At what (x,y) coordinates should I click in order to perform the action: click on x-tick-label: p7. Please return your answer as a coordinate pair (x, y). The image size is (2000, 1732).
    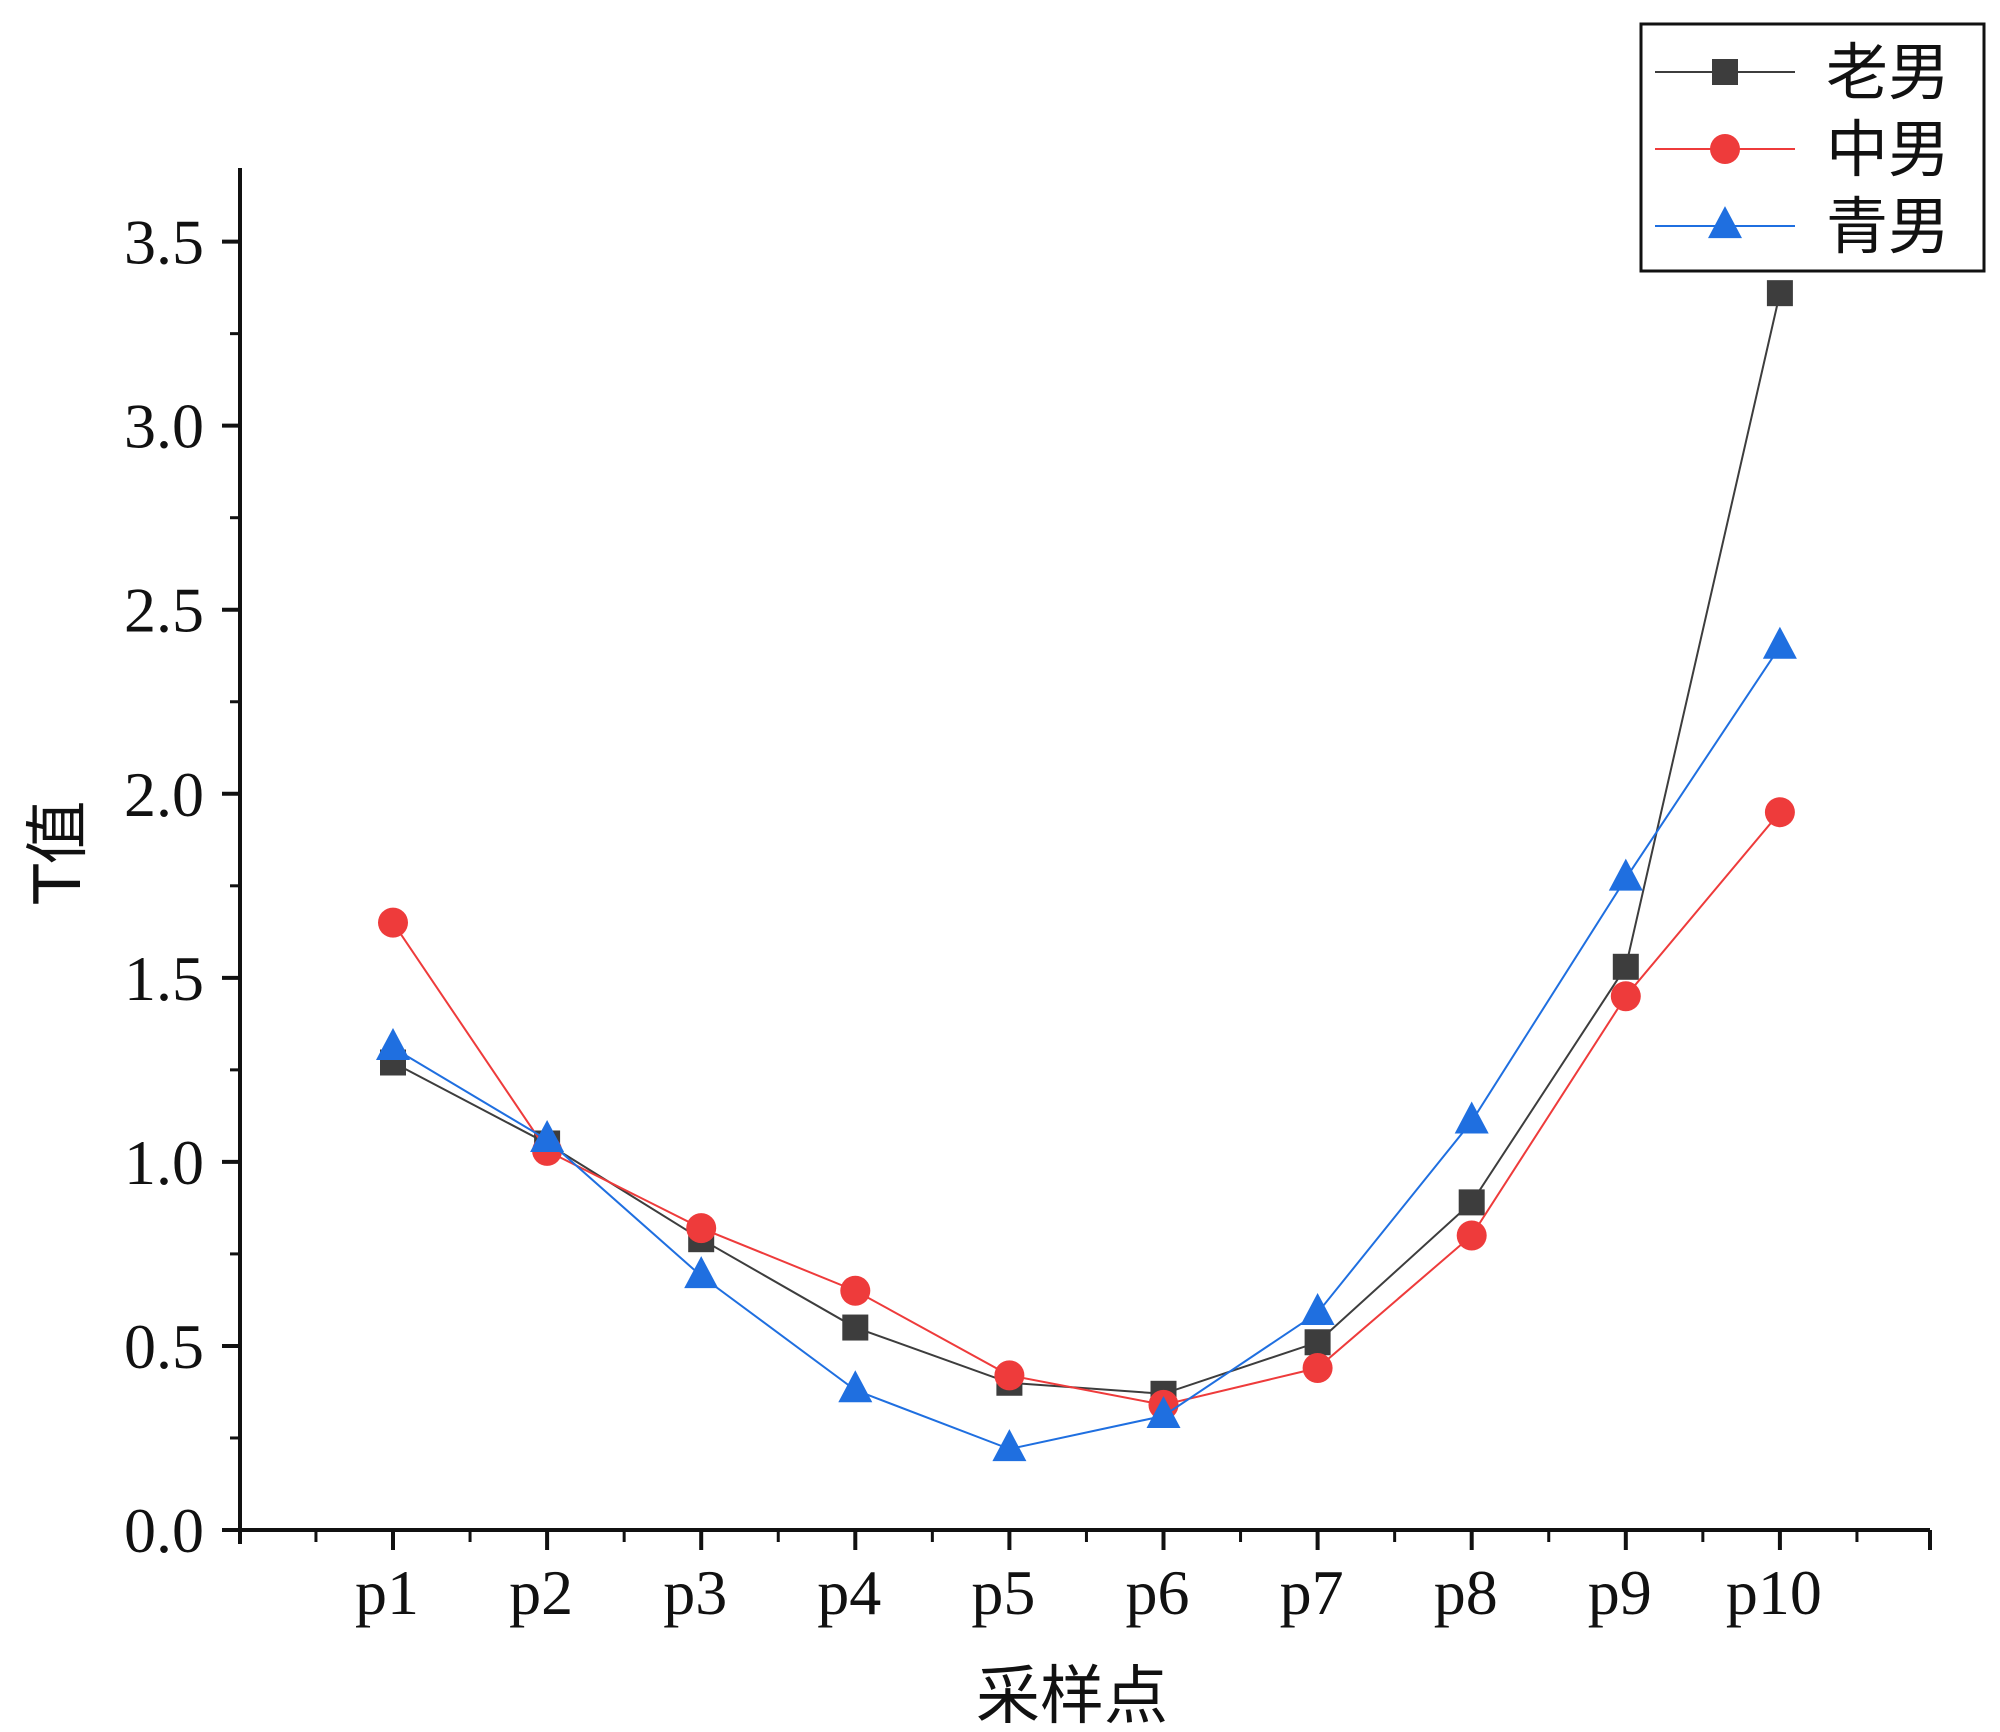
    Looking at the image, I should click on (1312, 1592).